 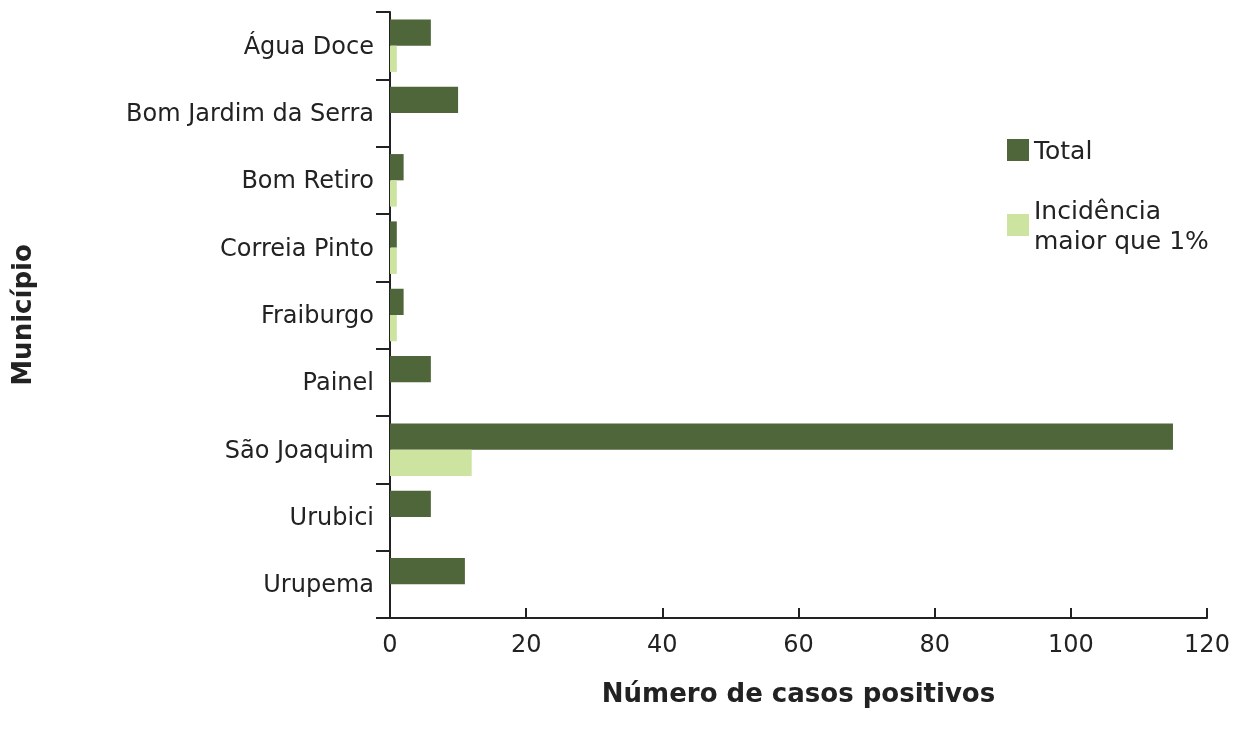 I want to click on y-tick-label: Bom Retiro, so click(x=307, y=180).